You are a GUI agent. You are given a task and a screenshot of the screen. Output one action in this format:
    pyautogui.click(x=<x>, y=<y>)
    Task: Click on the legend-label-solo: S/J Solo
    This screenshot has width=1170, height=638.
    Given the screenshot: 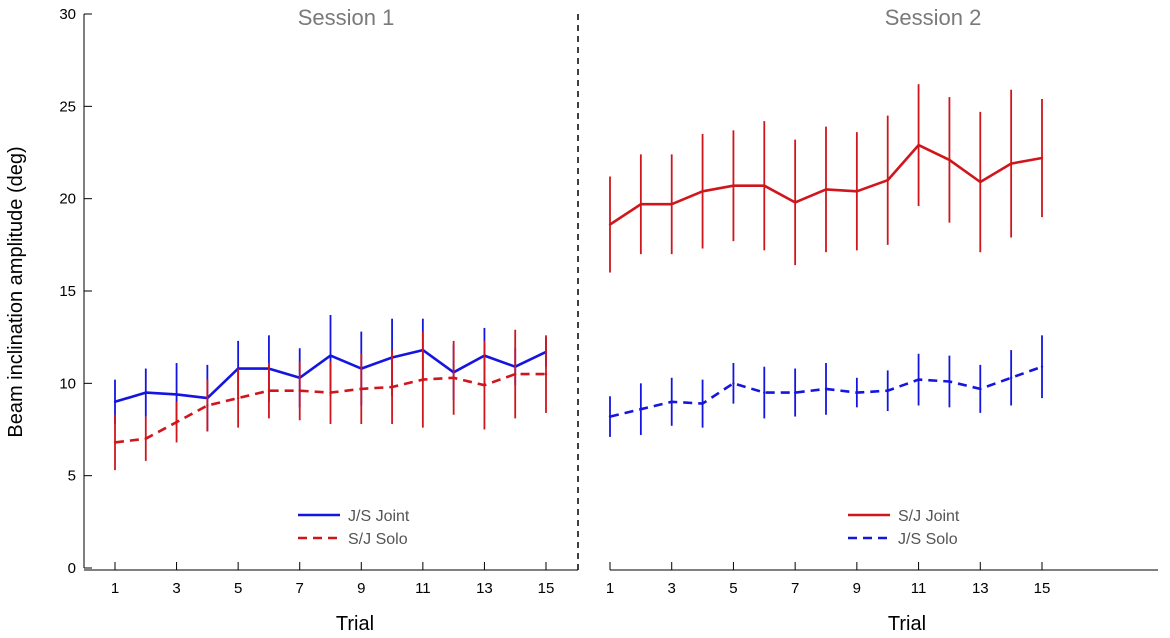 What is the action you would take?
    pyautogui.click(x=378, y=539)
    